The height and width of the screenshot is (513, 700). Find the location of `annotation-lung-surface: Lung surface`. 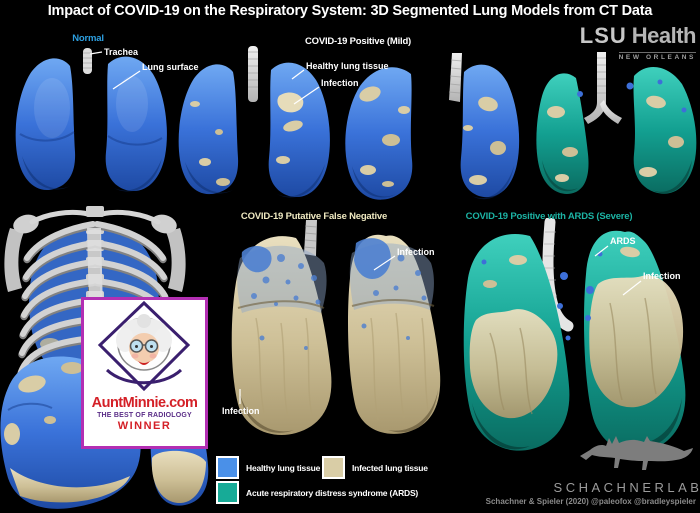

annotation-lung-surface: Lung surface is located at coordinates (170, 67).